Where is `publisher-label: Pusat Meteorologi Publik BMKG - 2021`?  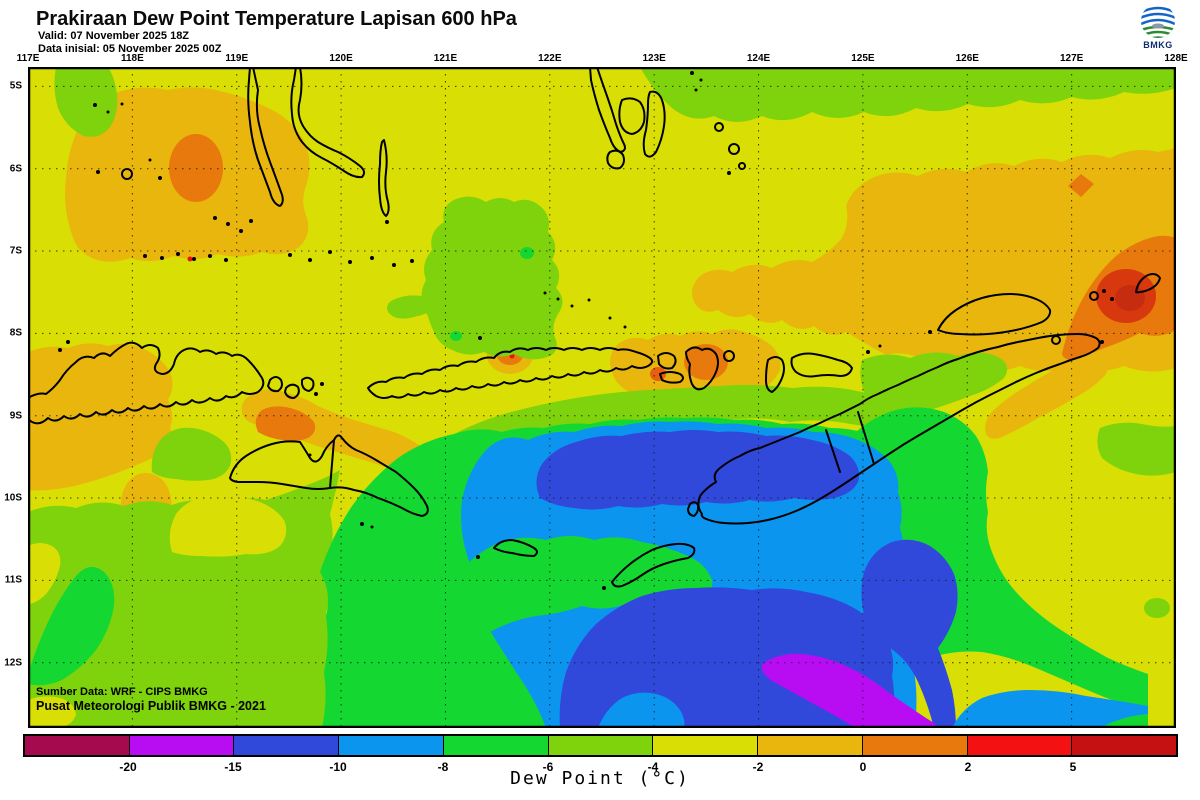 publisher-label: Pusat Meteorologi Publik BMKG - 2021 is located at coordinates (151, 706).